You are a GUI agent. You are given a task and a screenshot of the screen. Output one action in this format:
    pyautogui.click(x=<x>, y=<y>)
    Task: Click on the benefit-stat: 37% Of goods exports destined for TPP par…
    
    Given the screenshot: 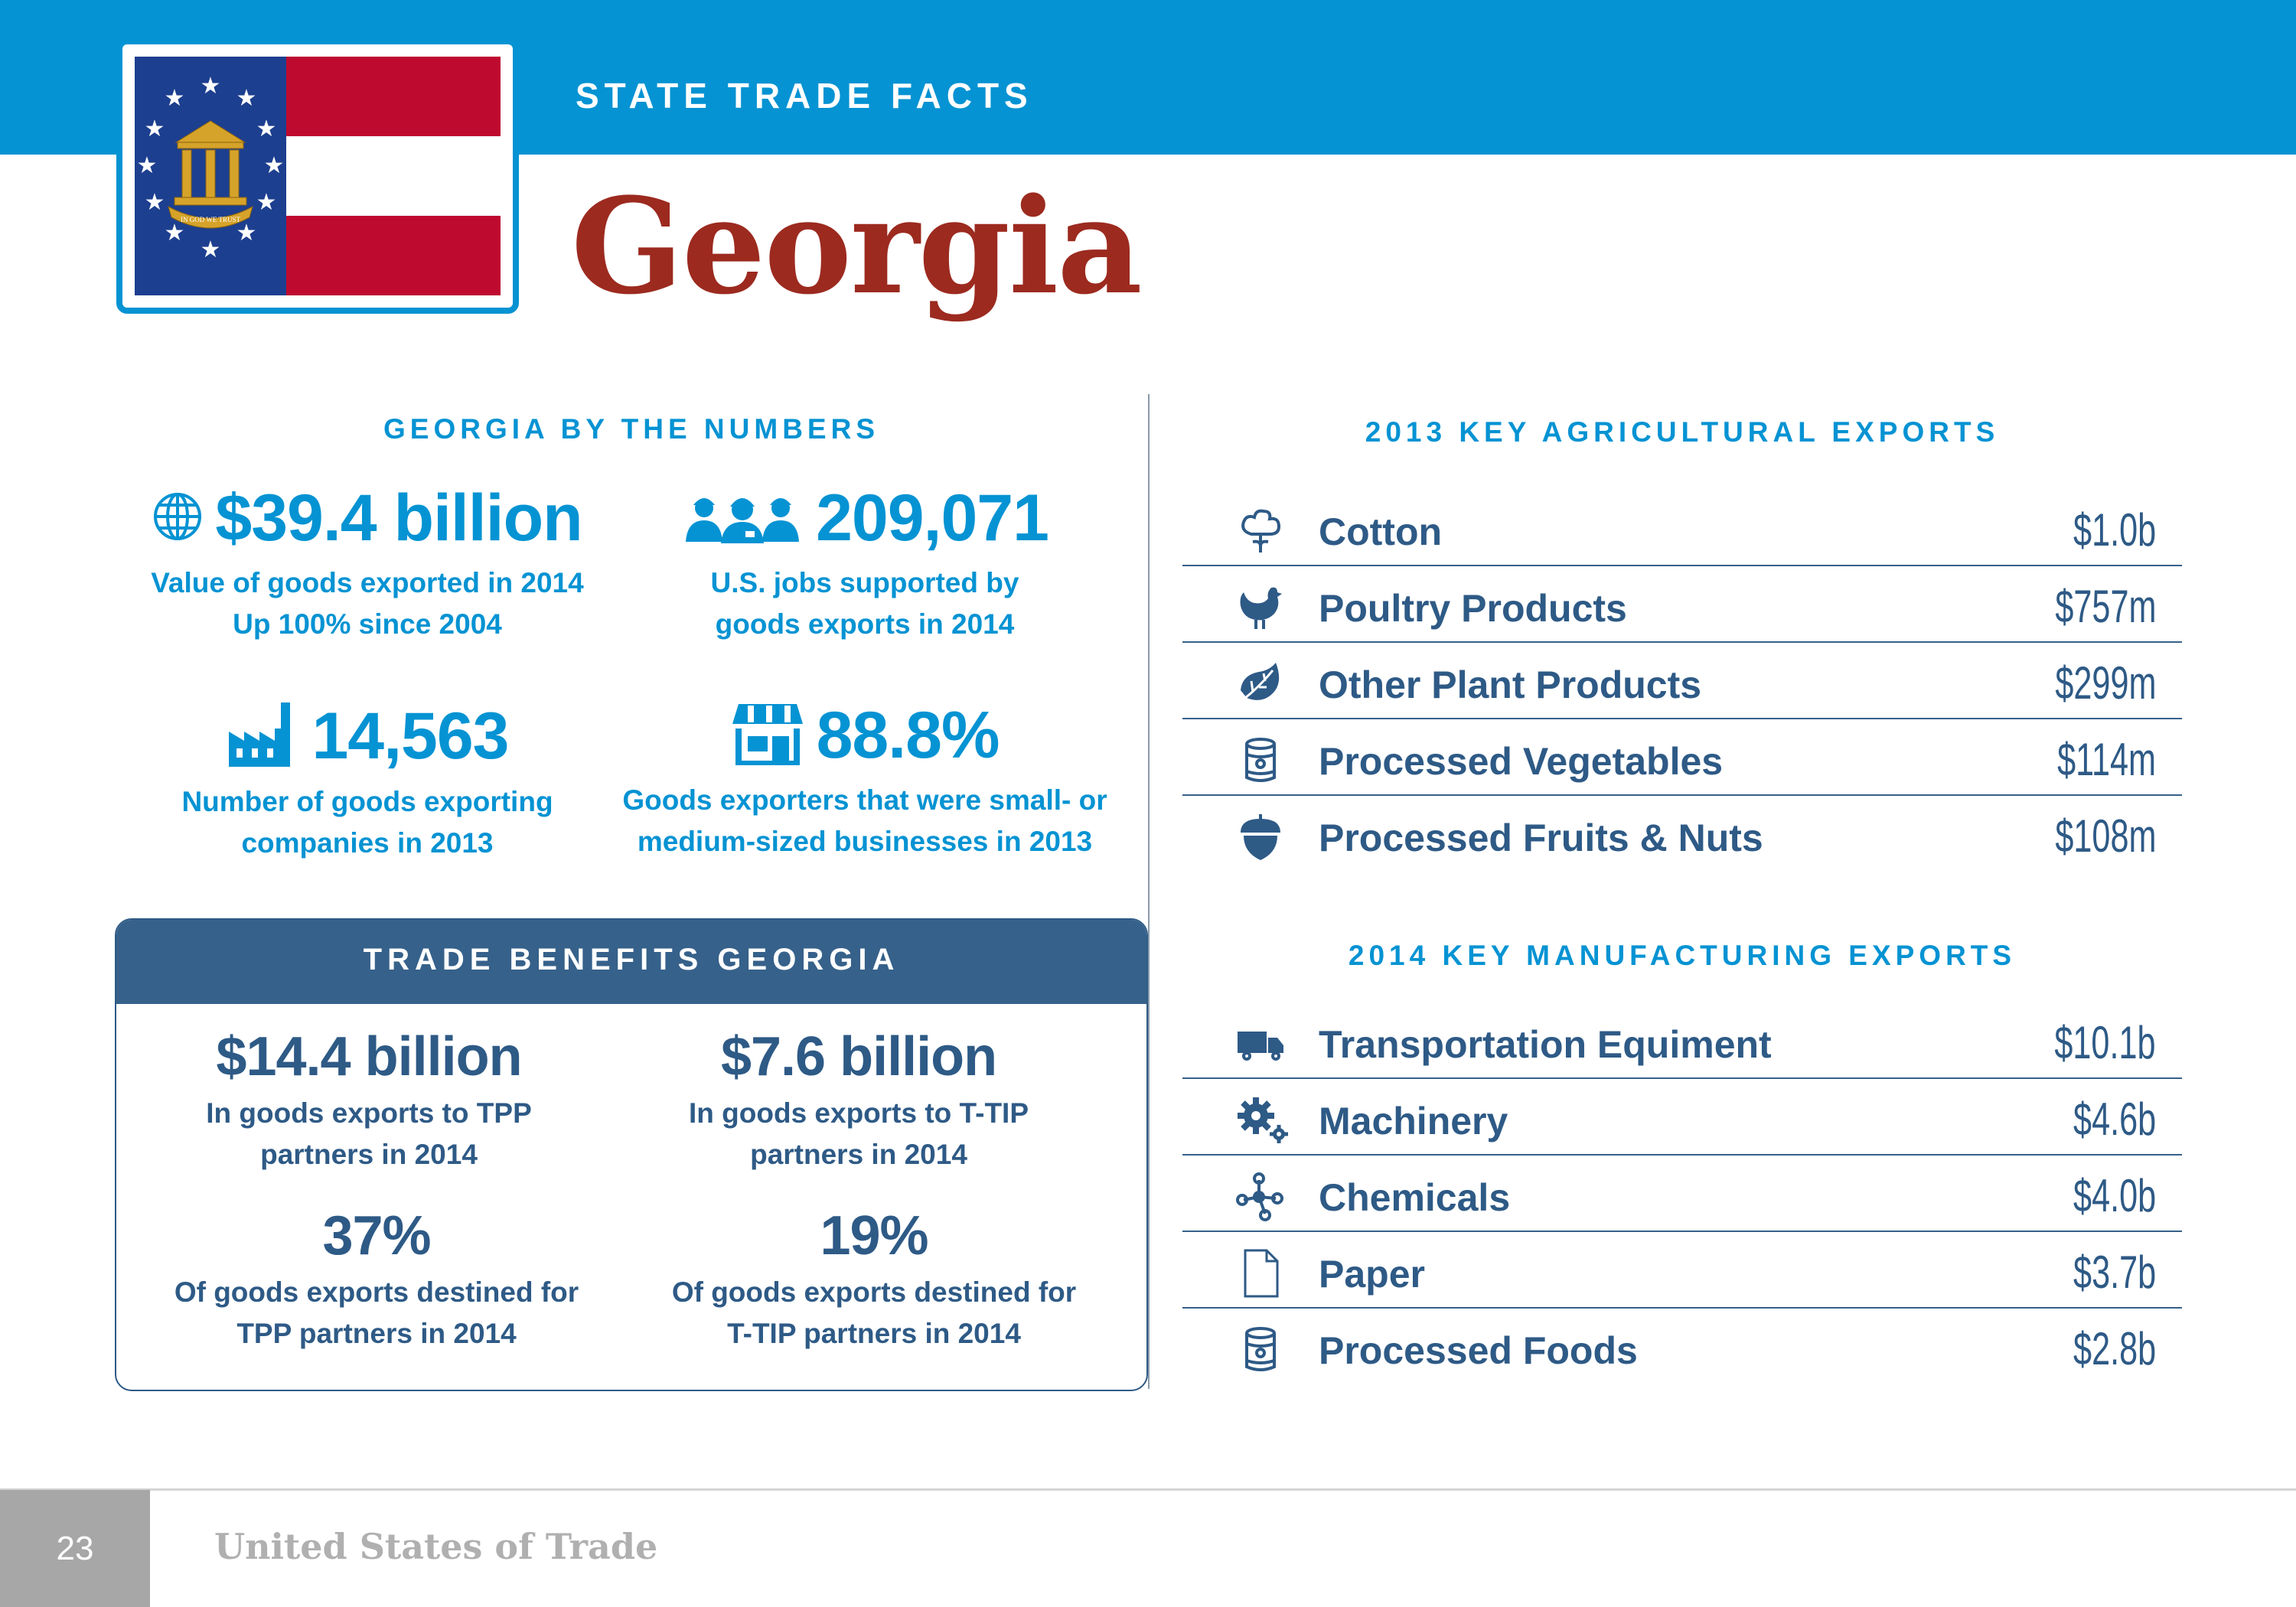 What is the action you would take?
    pyautogui.click(x=376, y=1279)
    